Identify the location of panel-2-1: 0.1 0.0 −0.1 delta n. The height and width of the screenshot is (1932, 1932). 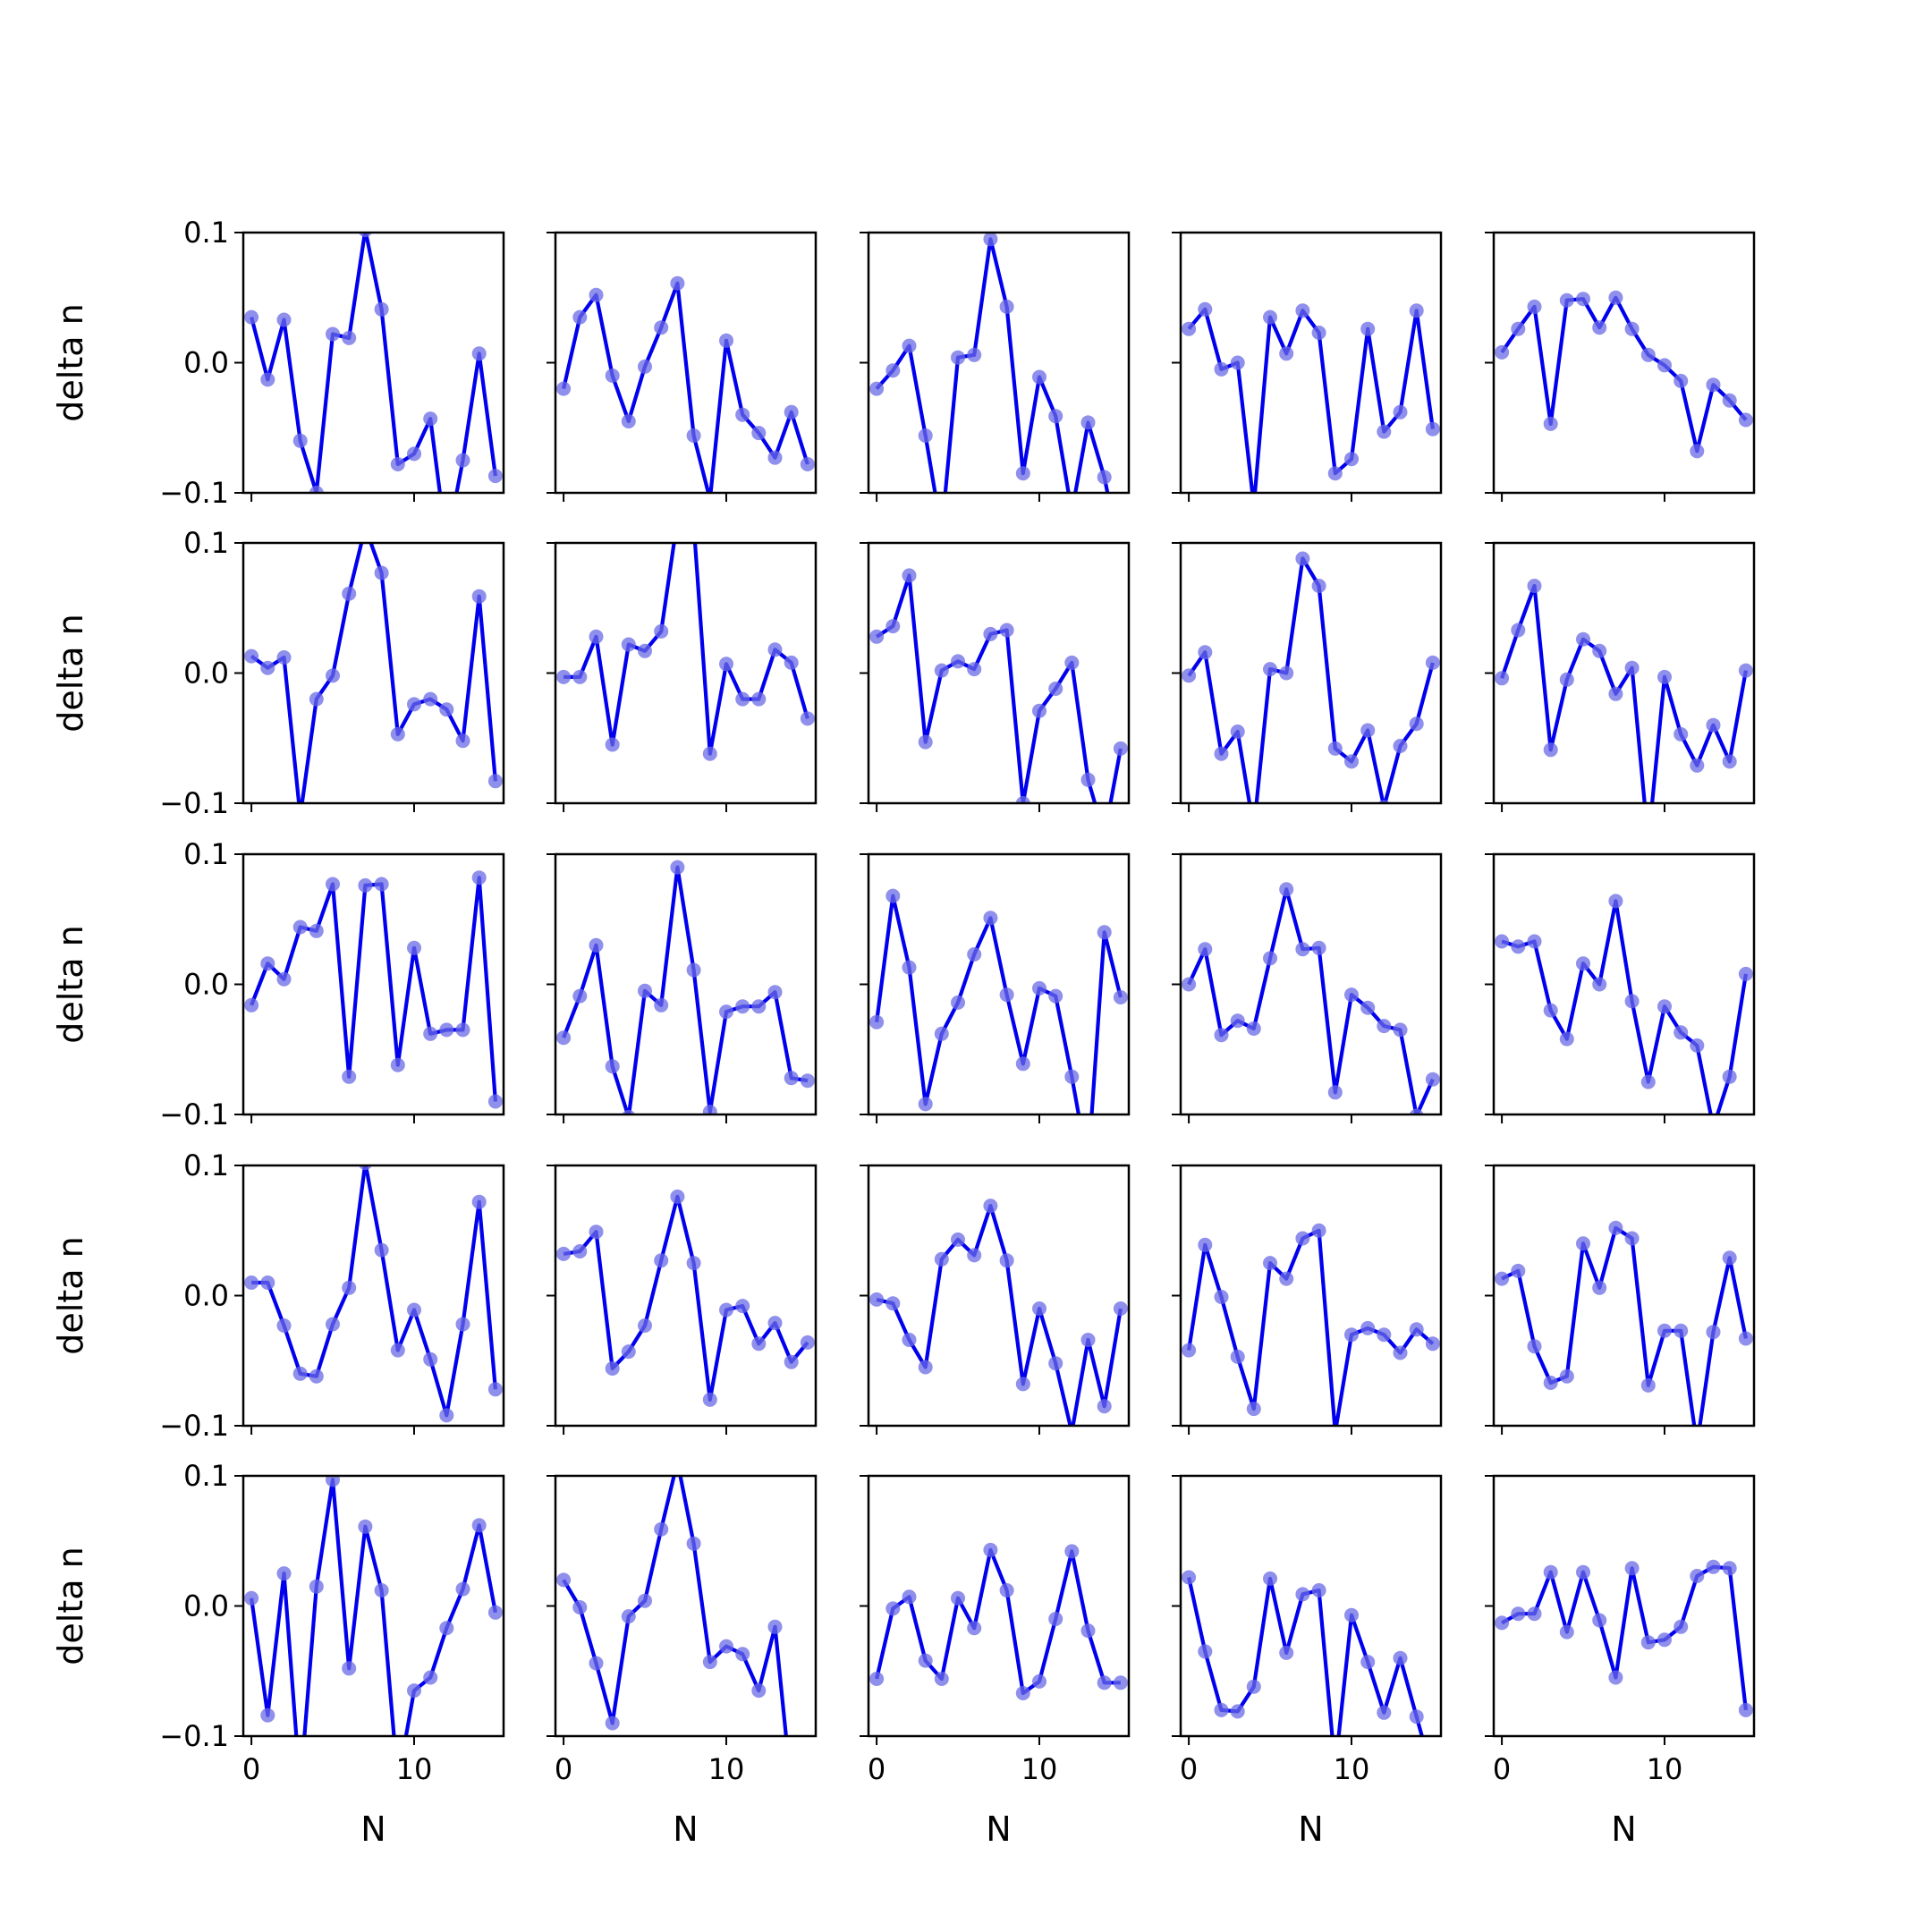
(278, 670).